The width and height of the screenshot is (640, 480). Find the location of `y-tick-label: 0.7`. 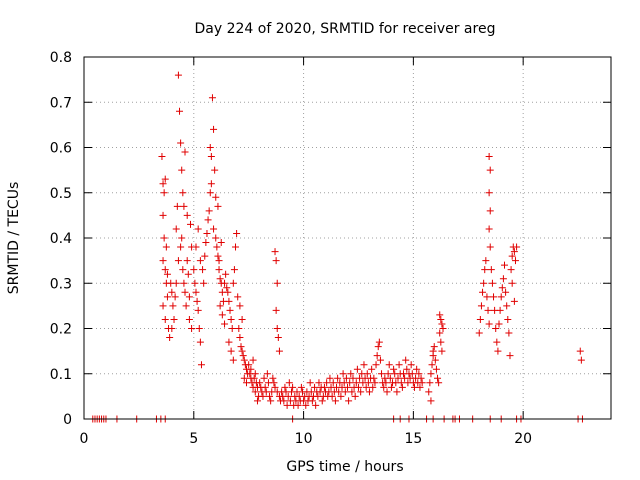

y-tick-label: 0.7 is located at coordinates (61, 103).